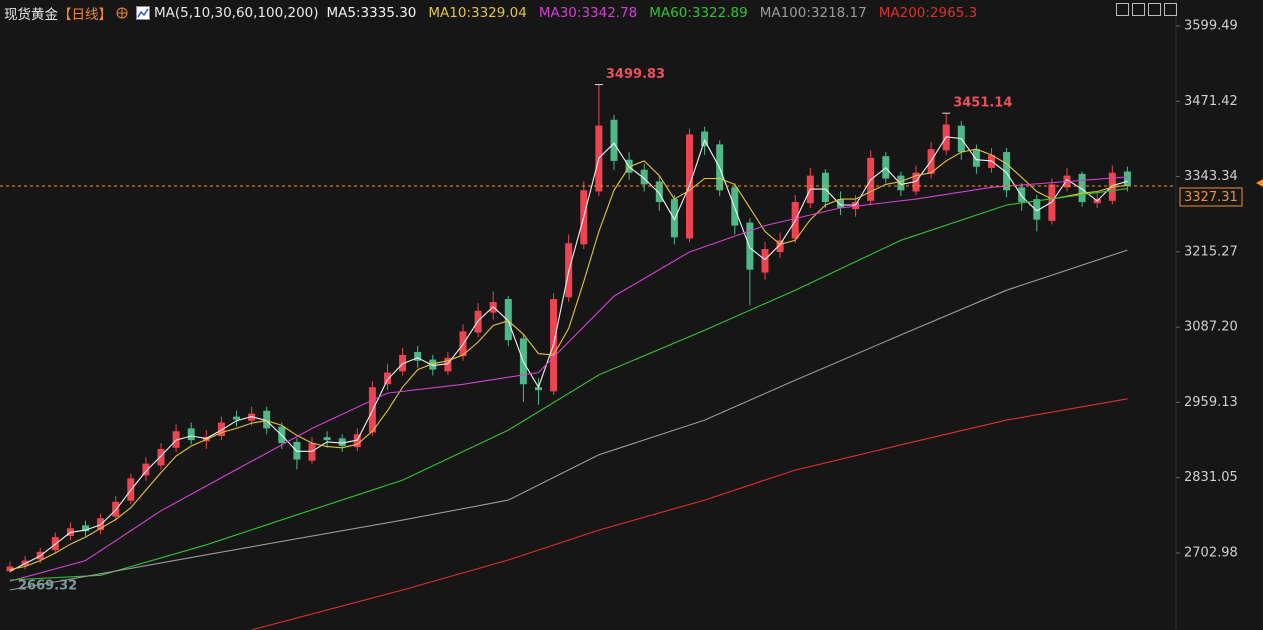  I want to click on y-tick-label: 3215.27, so click(1211, 251).